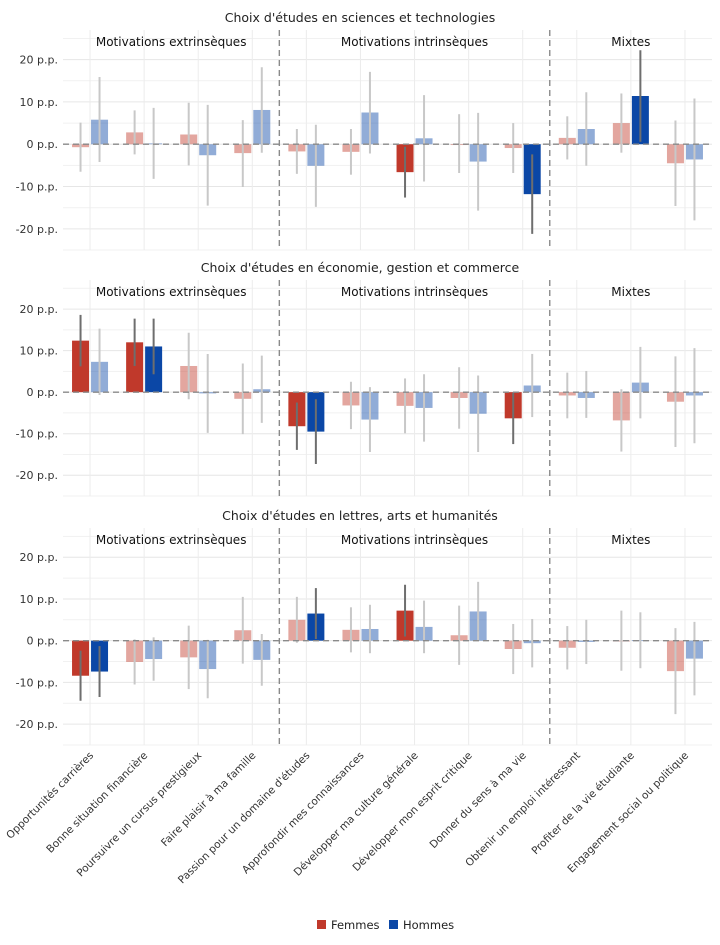  I want to click on x-tick-label: Engagement social ou politique, so click(628, 813).